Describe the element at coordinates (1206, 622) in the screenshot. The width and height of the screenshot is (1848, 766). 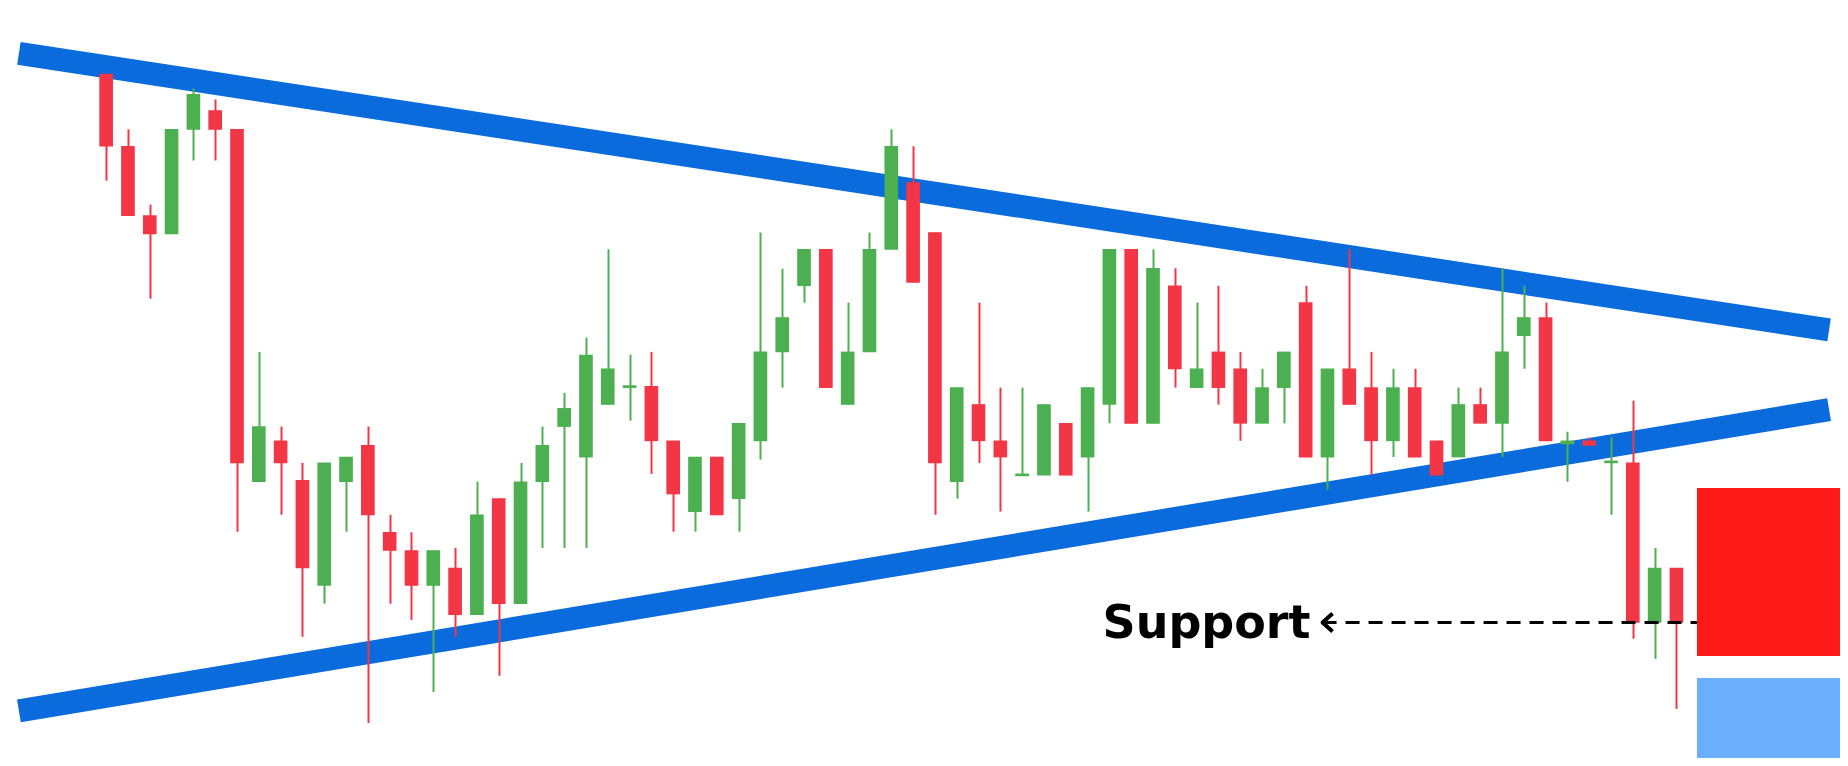
I see `ref-line-label: Support` at that location.